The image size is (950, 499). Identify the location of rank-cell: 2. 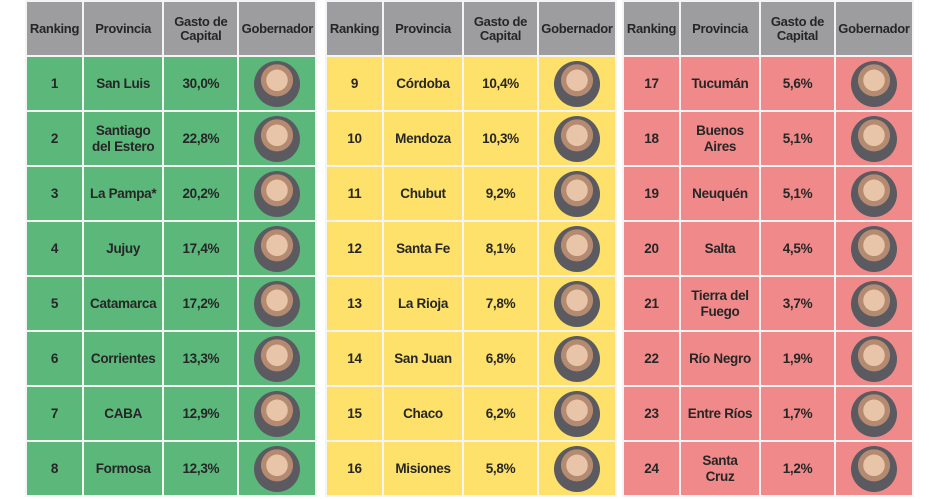
(54, 138).